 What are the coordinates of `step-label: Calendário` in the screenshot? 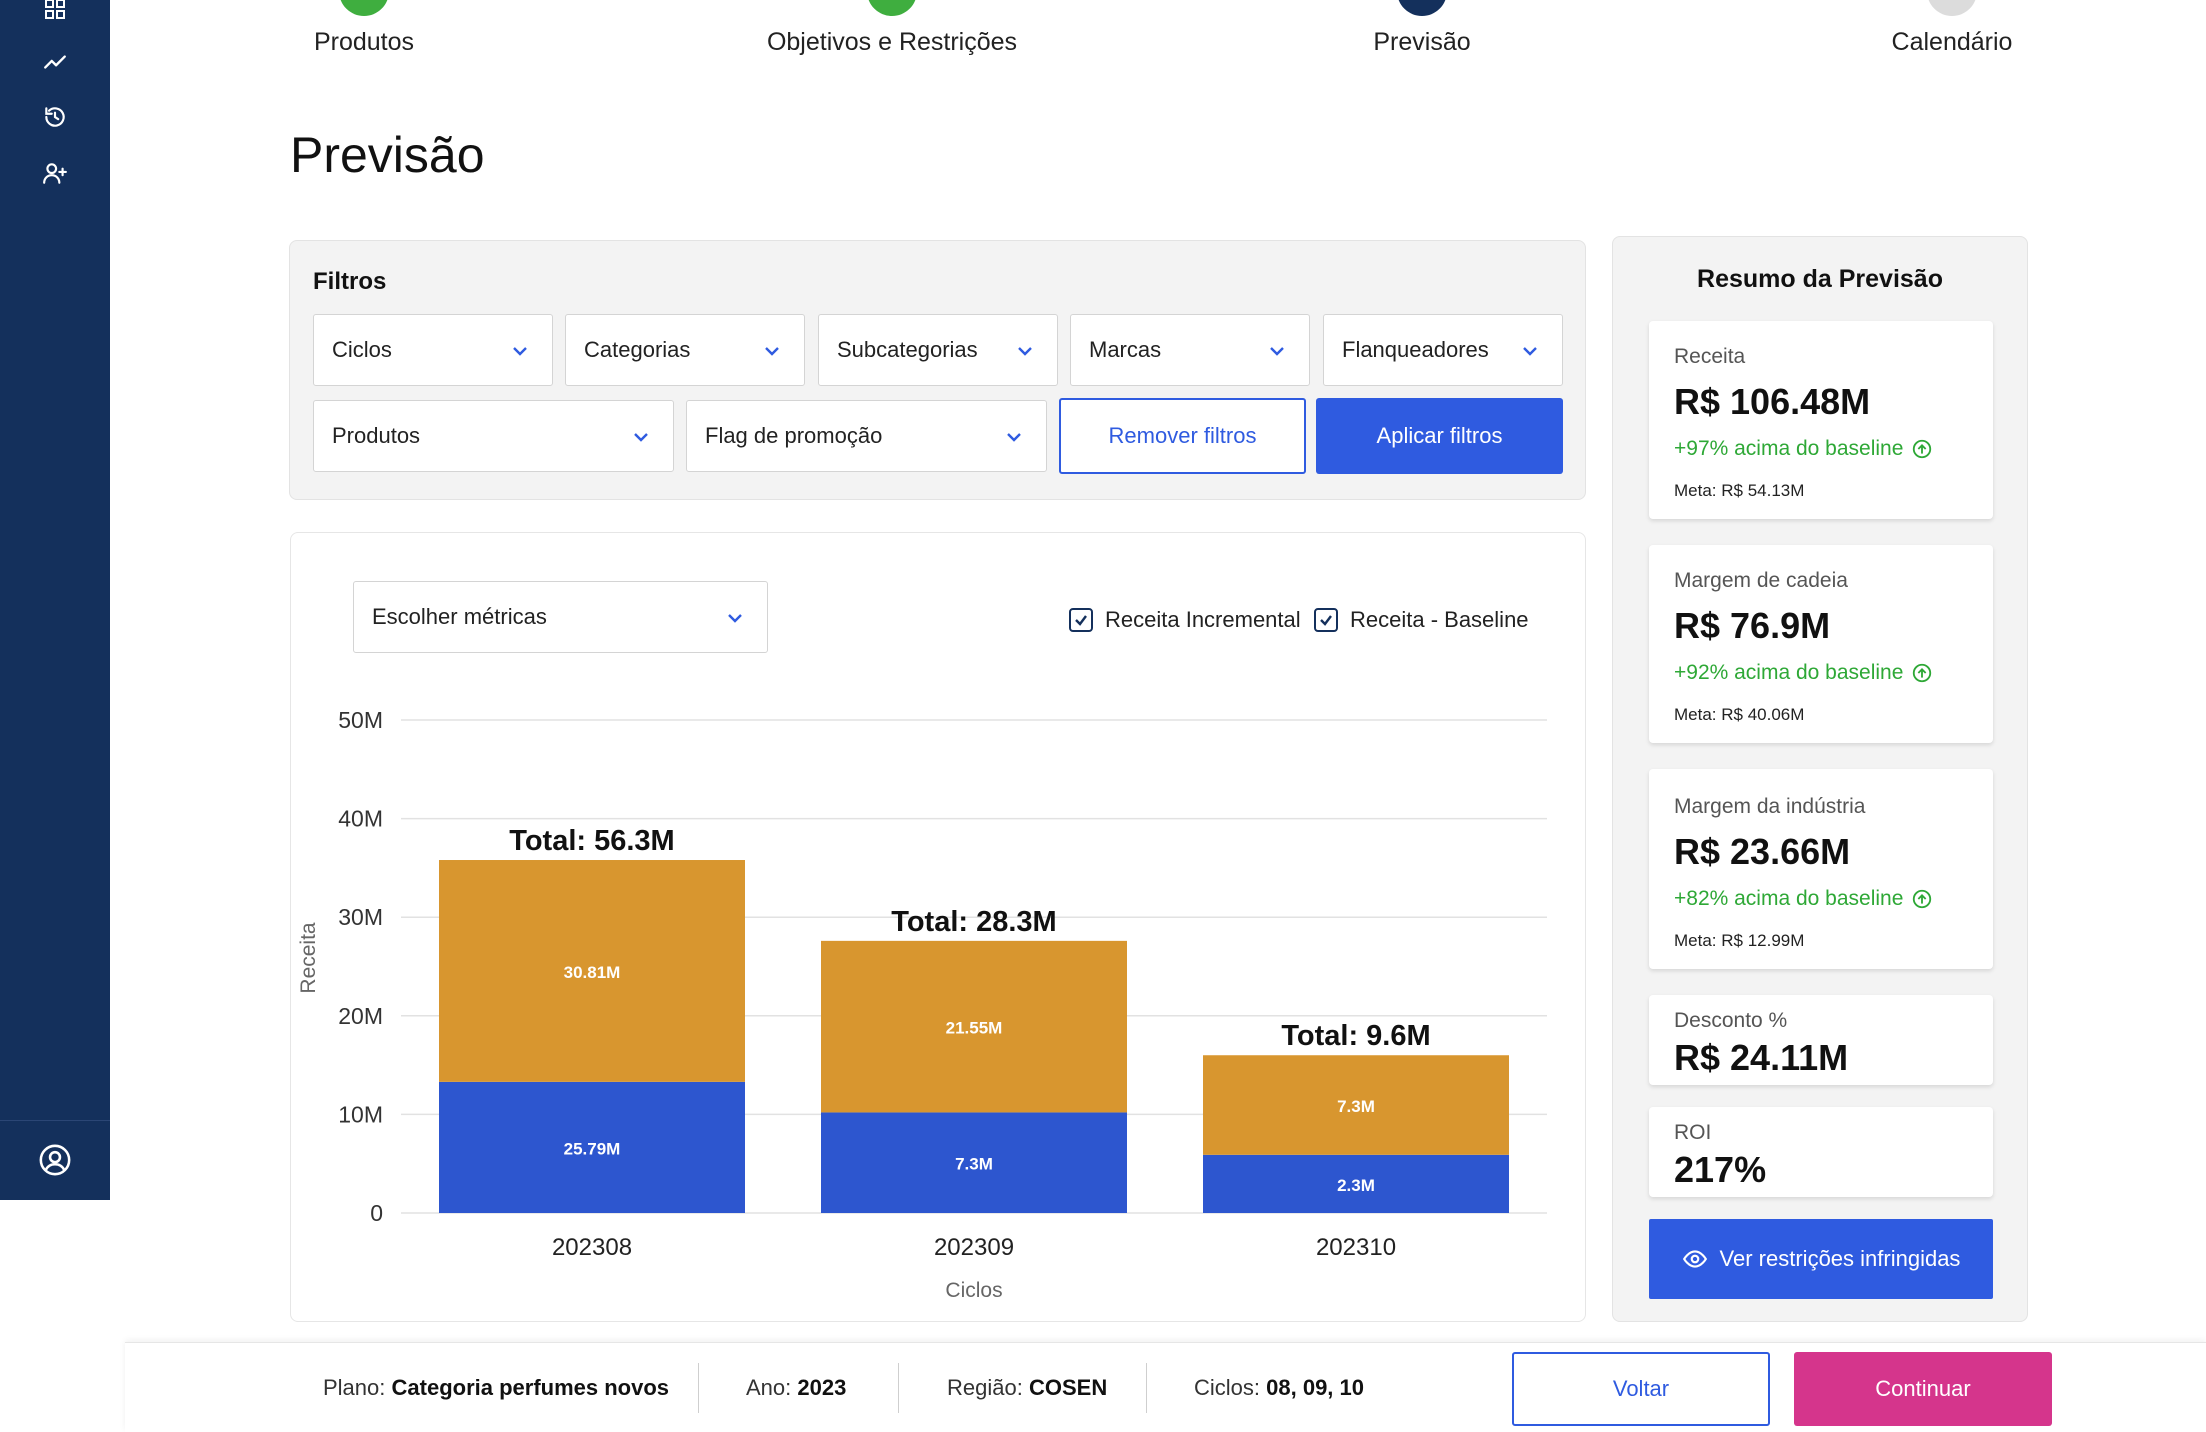 It's located at (1952, 42).